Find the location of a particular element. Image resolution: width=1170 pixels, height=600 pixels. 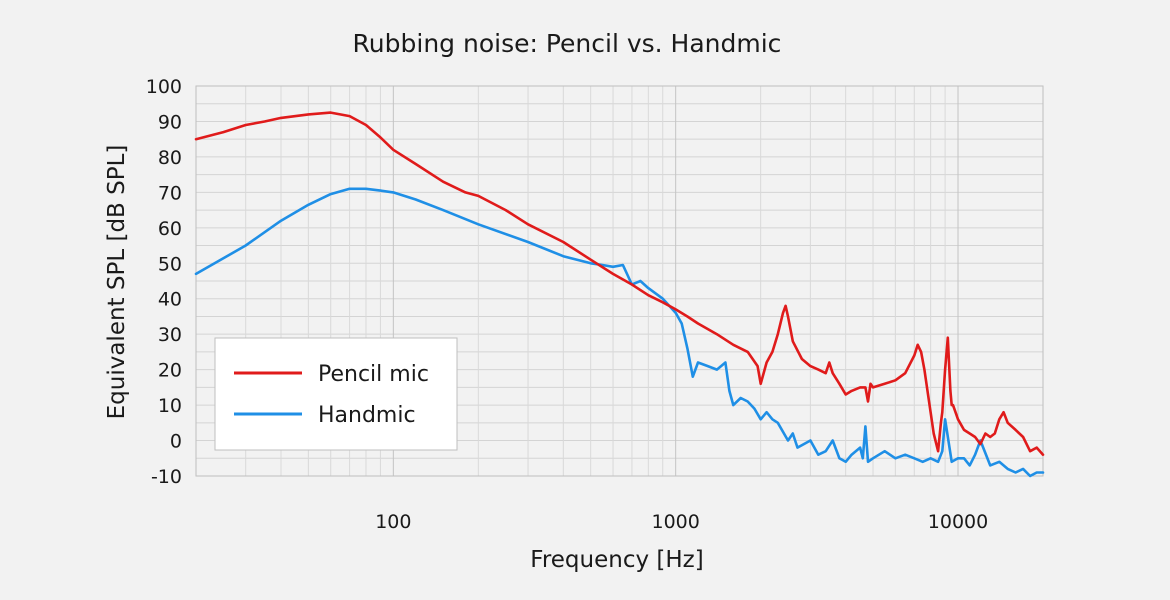

x-axis-label: Frequency [Hz] is located at coordinates (616, 560).